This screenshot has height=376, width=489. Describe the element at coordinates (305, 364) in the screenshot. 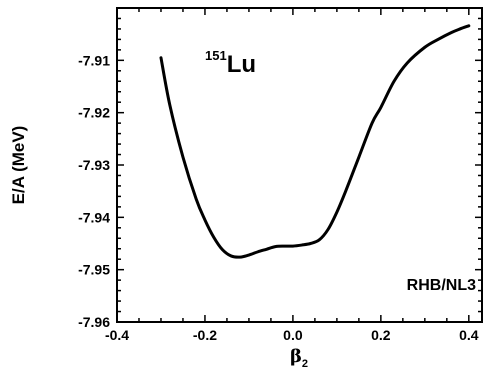

I see `x-axis-label-subscript: 2` at that location.